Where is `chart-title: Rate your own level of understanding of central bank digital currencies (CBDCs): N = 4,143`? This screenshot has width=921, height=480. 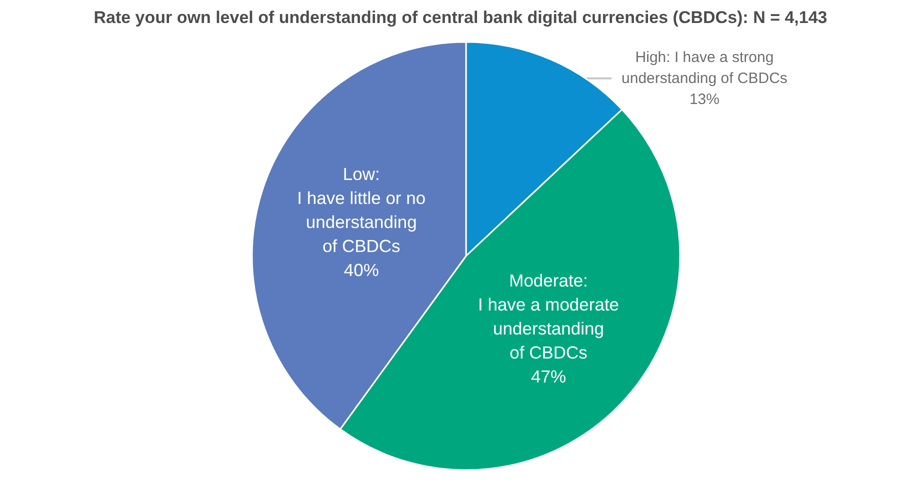 chart-title: Rate your own level of understanding of central bank digital currencies (CBDCs): N = 4,143 is located at coordinates (461, 17).